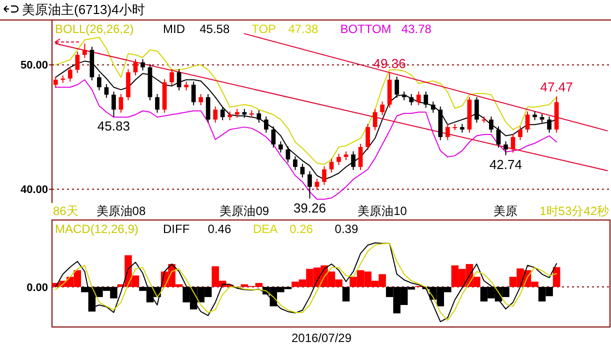  What do you see at coordinates (416, 29) in the screenshot?
I see `annotation: 43.78` at bounding box center [416, 29].